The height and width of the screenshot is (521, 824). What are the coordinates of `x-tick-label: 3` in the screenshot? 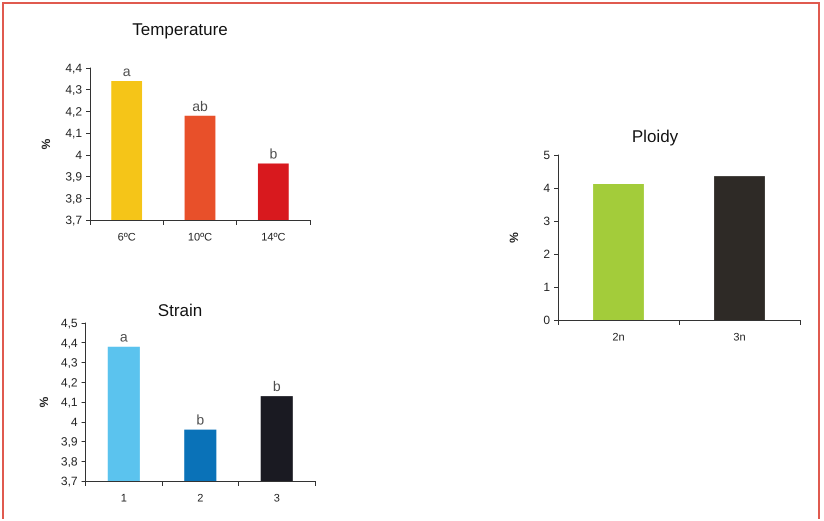 It's located at (277, 498).